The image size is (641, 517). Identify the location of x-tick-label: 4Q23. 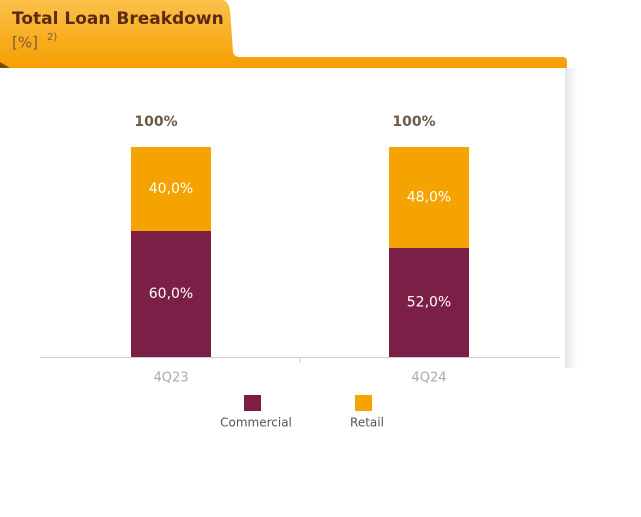
(170, 378).